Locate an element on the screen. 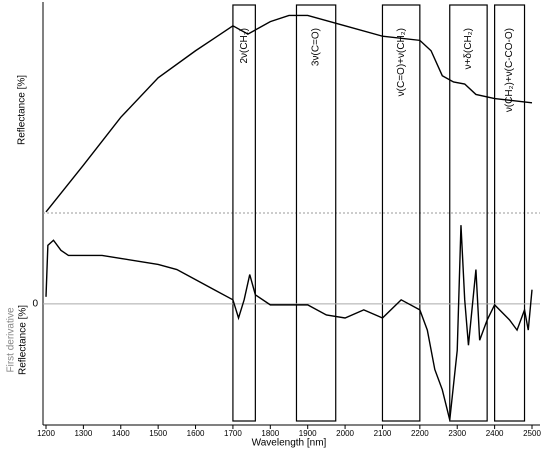 Image resolution: width=550 pixels, height=461 pixels. band-label: 3ν(C=O) is located at coordinates (316, 47).